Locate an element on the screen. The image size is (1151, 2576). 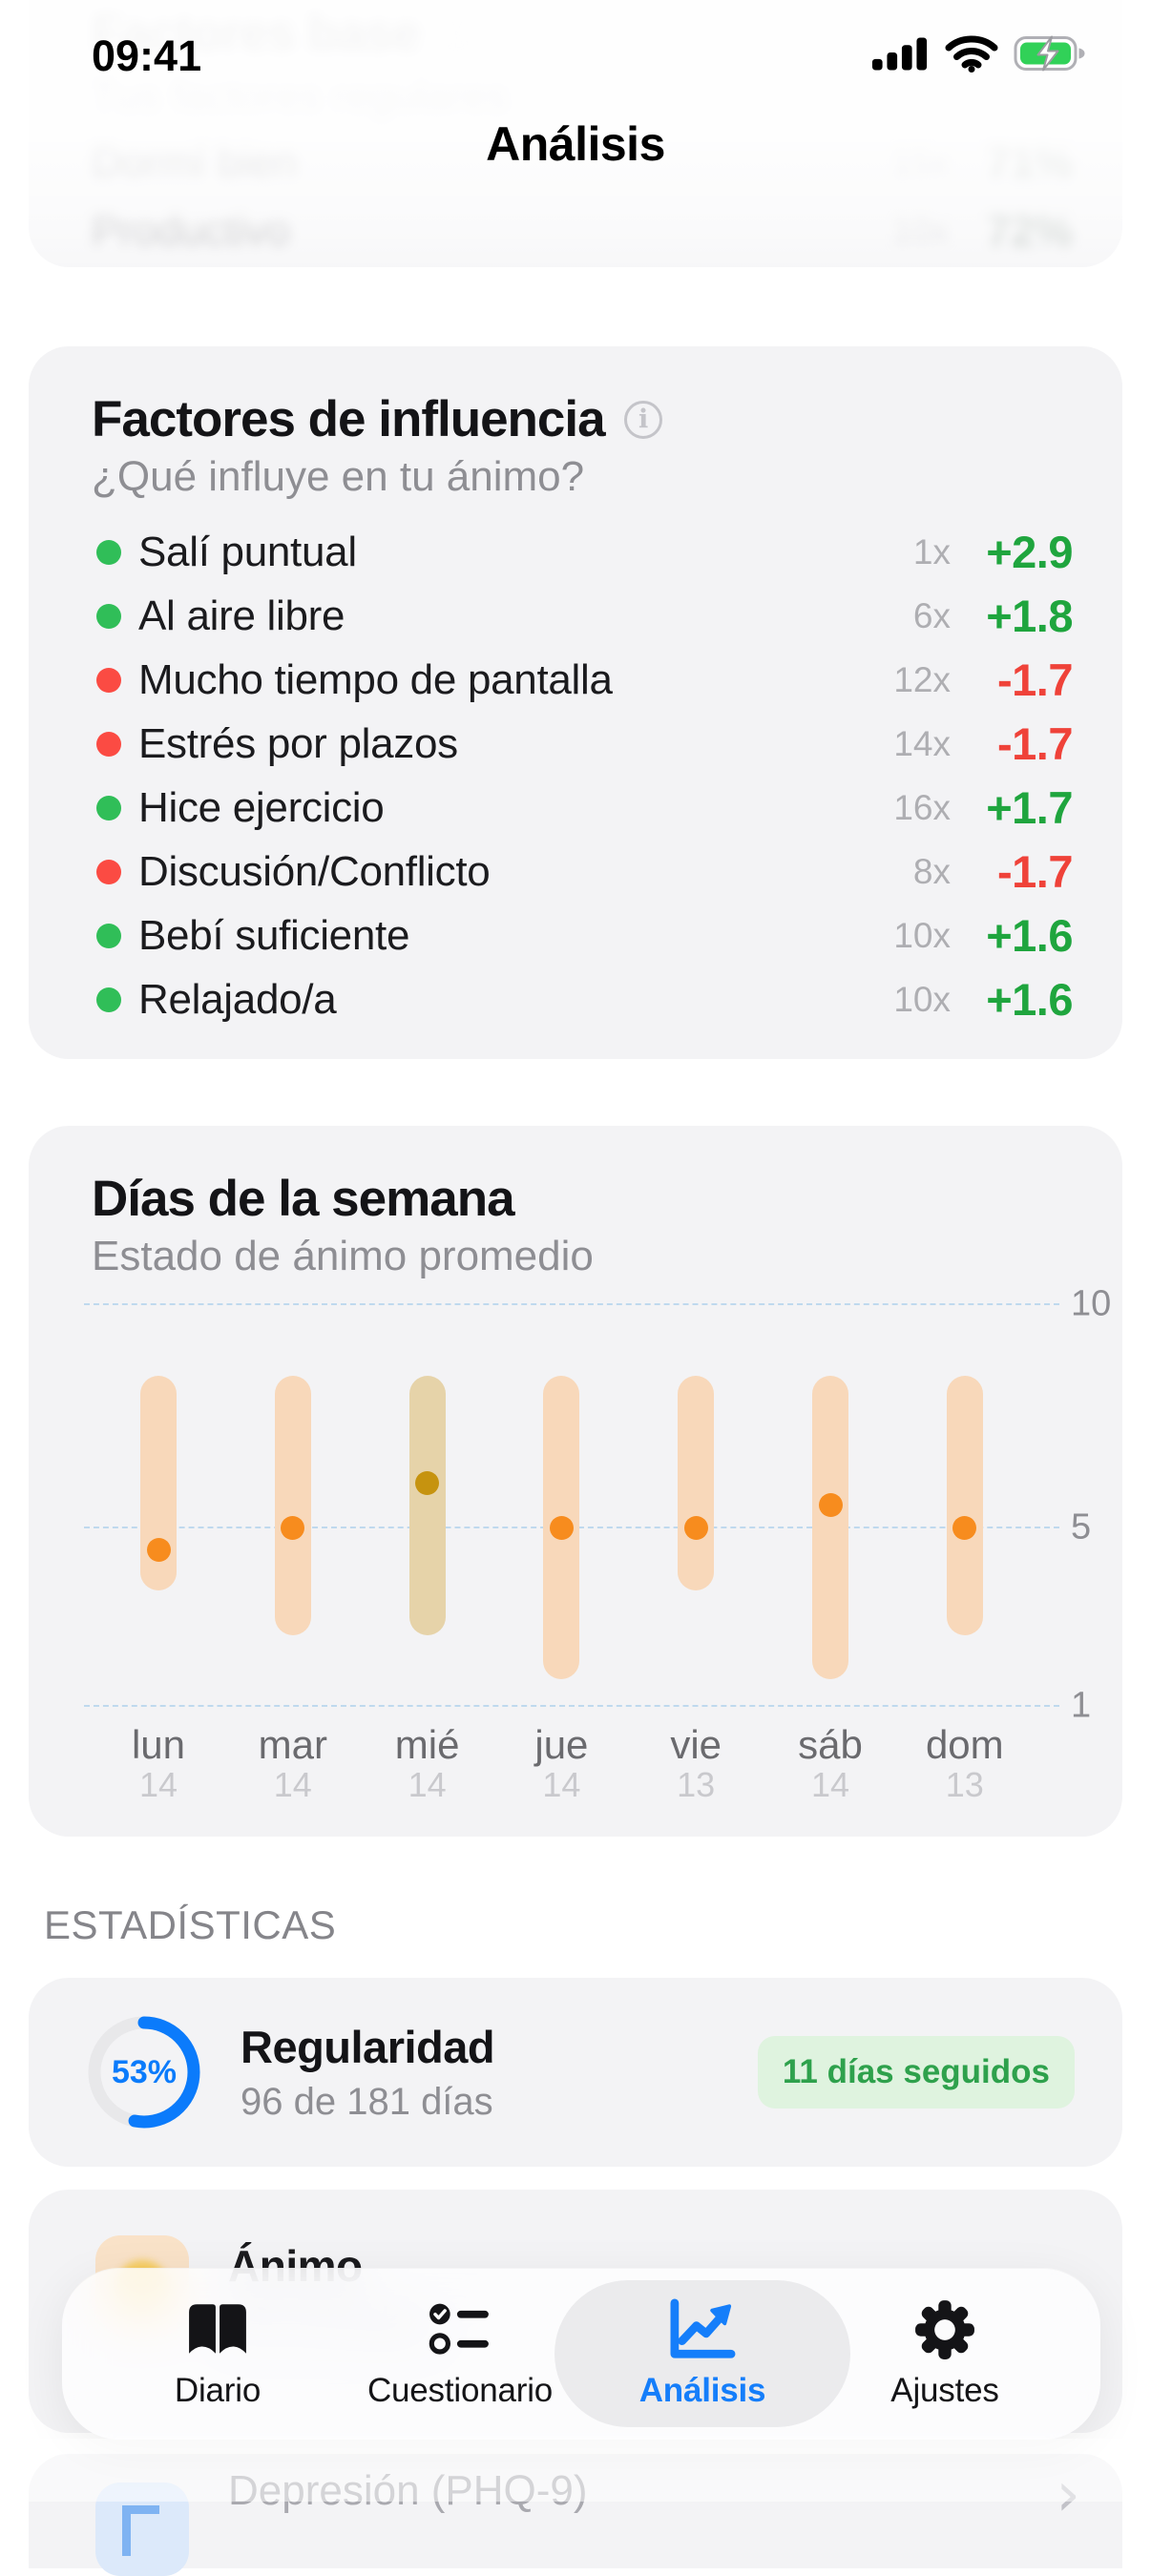
factor-label: Estrés por plazos is located at coordinates (298, 743).